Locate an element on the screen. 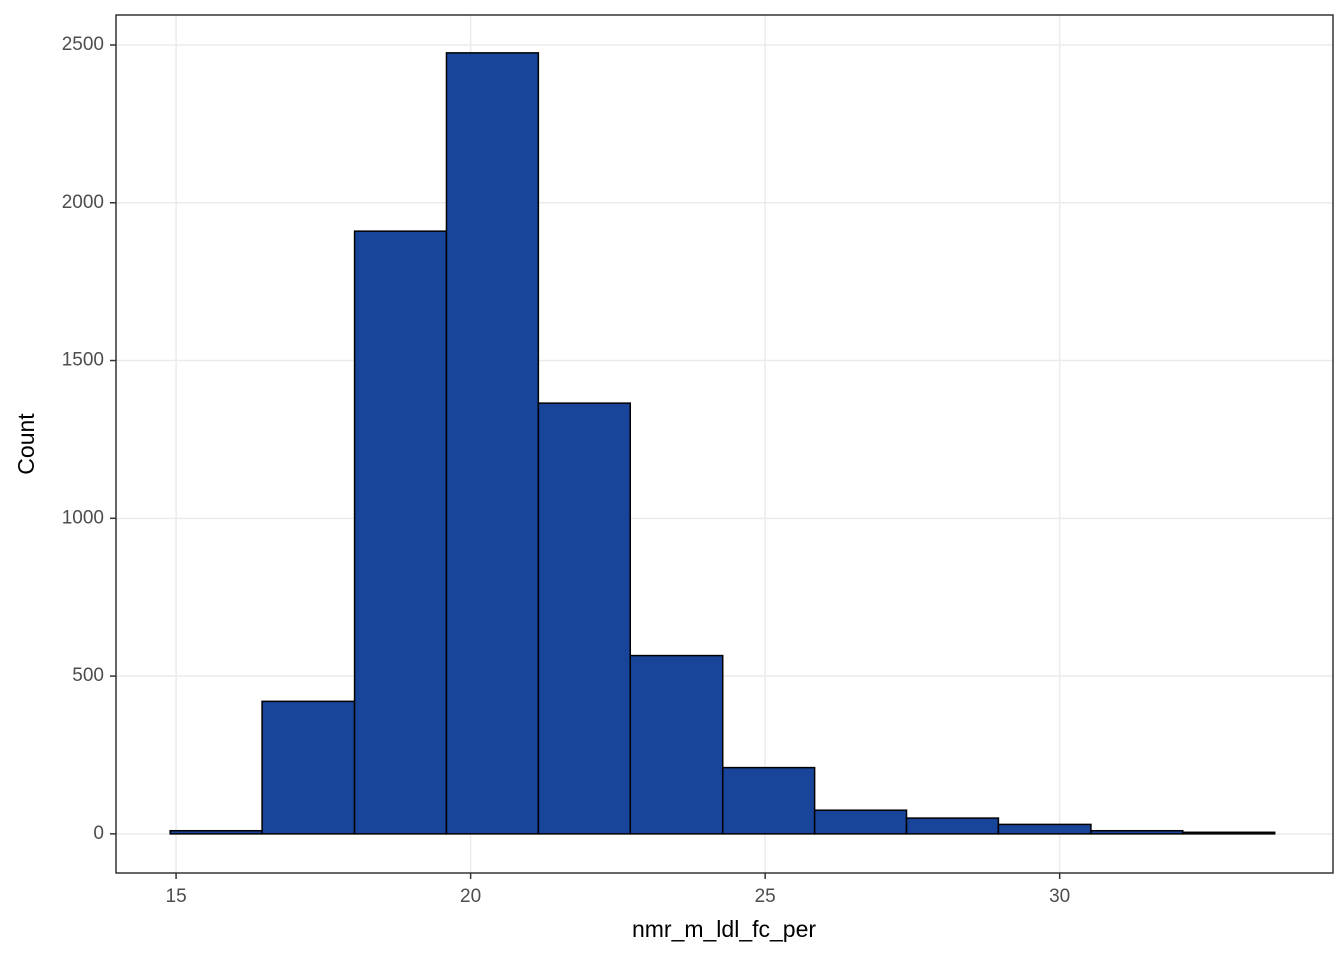  x-tick-label: 25 is located at coordinates (765, 896).